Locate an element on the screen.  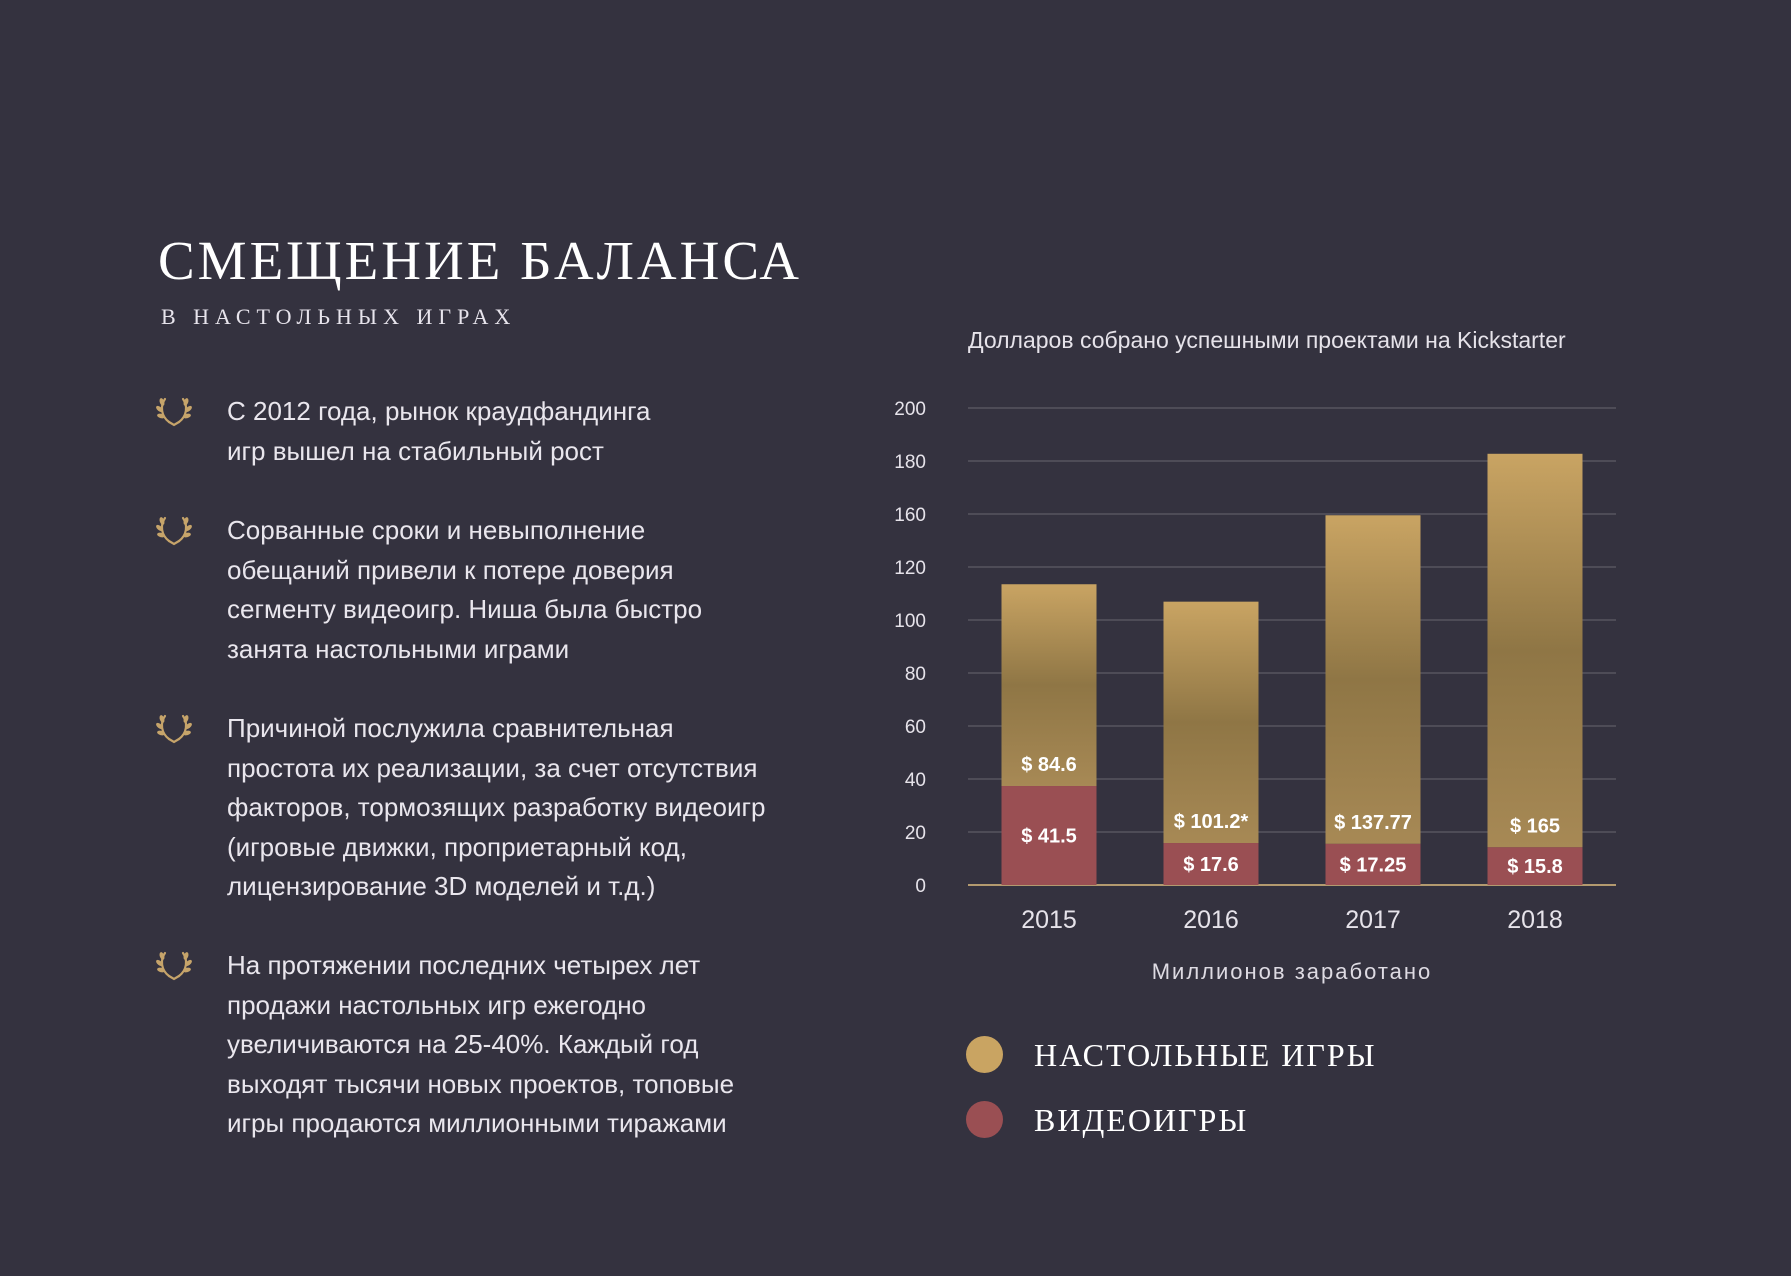
x-tick-label: 2015 is located at coordinates (1049, 920).